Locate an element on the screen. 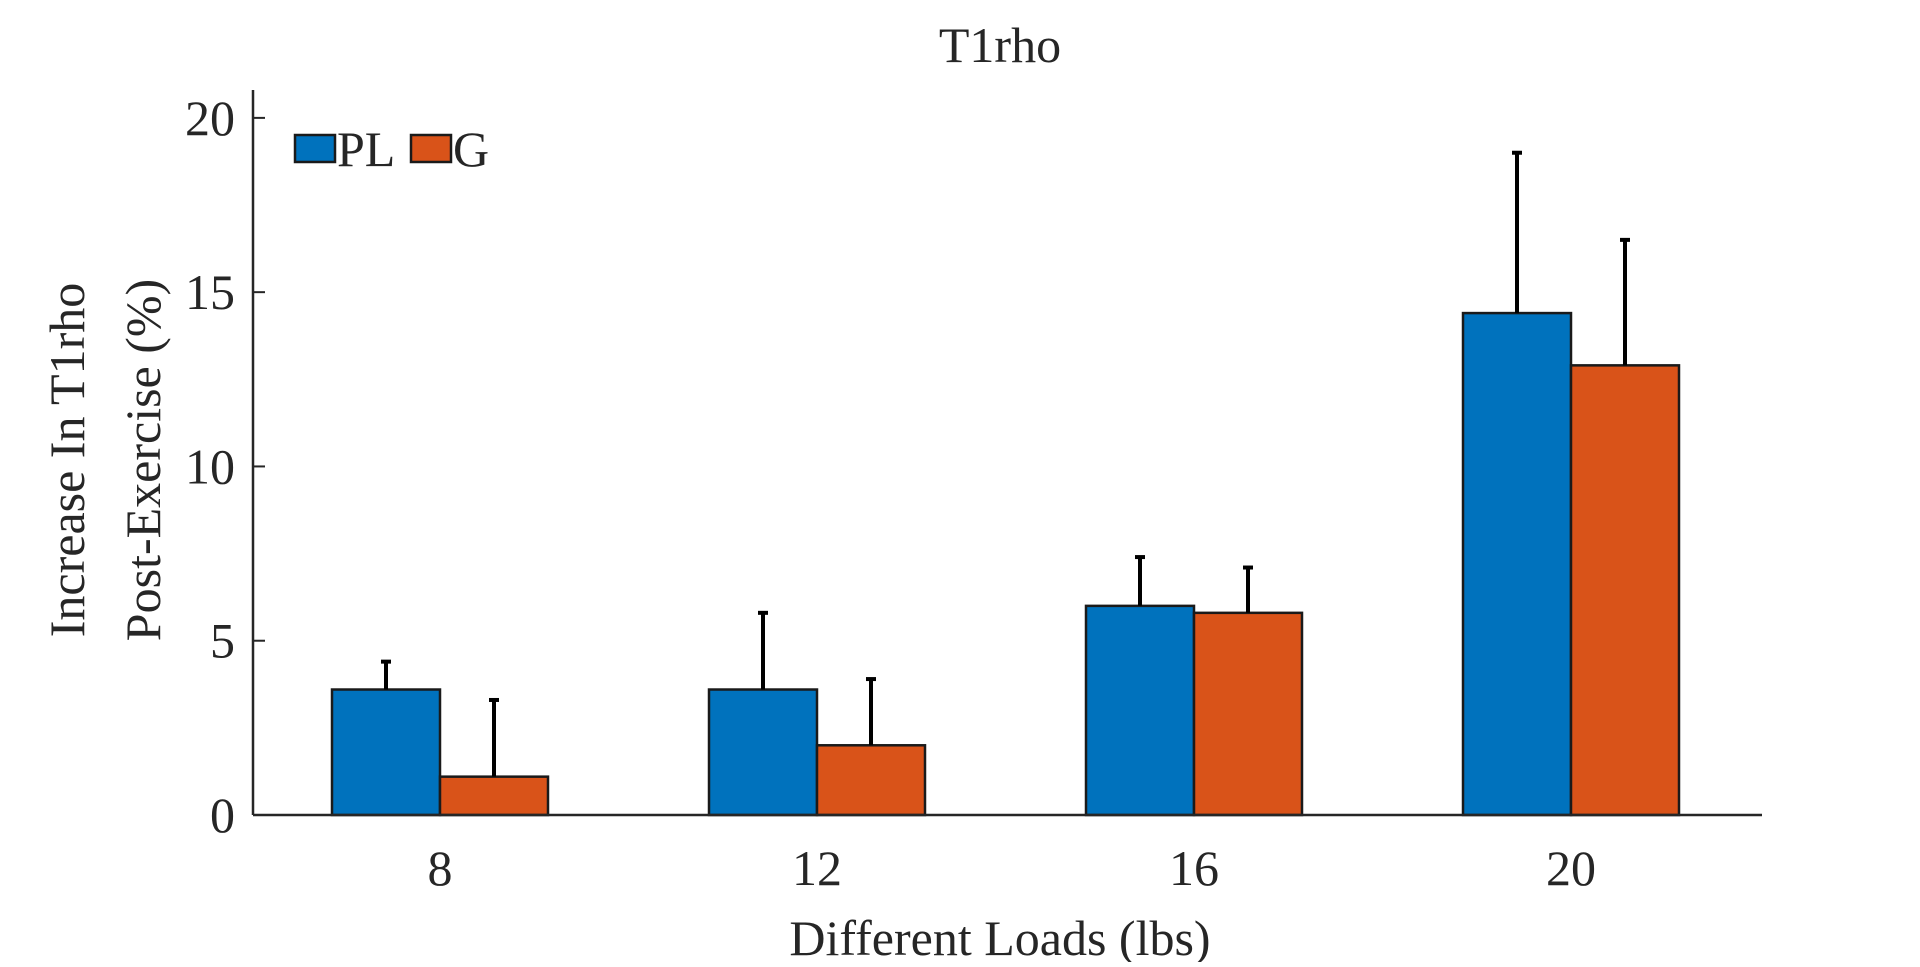 The width and height of the screenshot is (1920, 967). y-tick-label-10: 10 is located at coordinates (210, 466).